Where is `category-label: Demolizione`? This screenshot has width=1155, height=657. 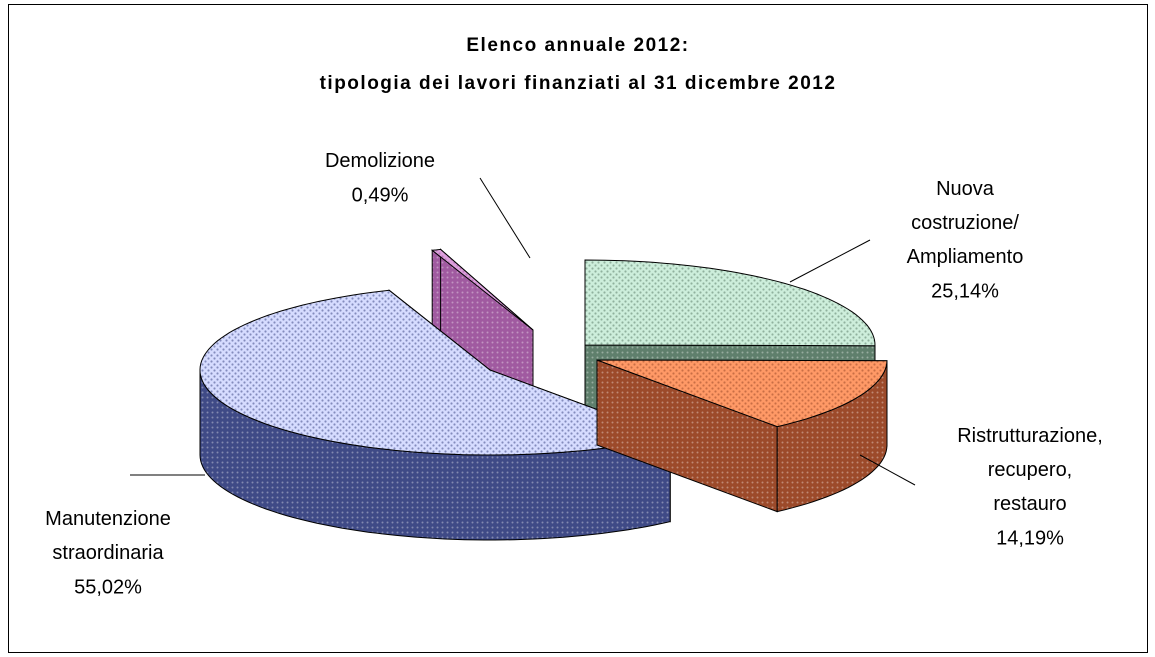 category-label: Demolizione is located at coordinates (380, 161).